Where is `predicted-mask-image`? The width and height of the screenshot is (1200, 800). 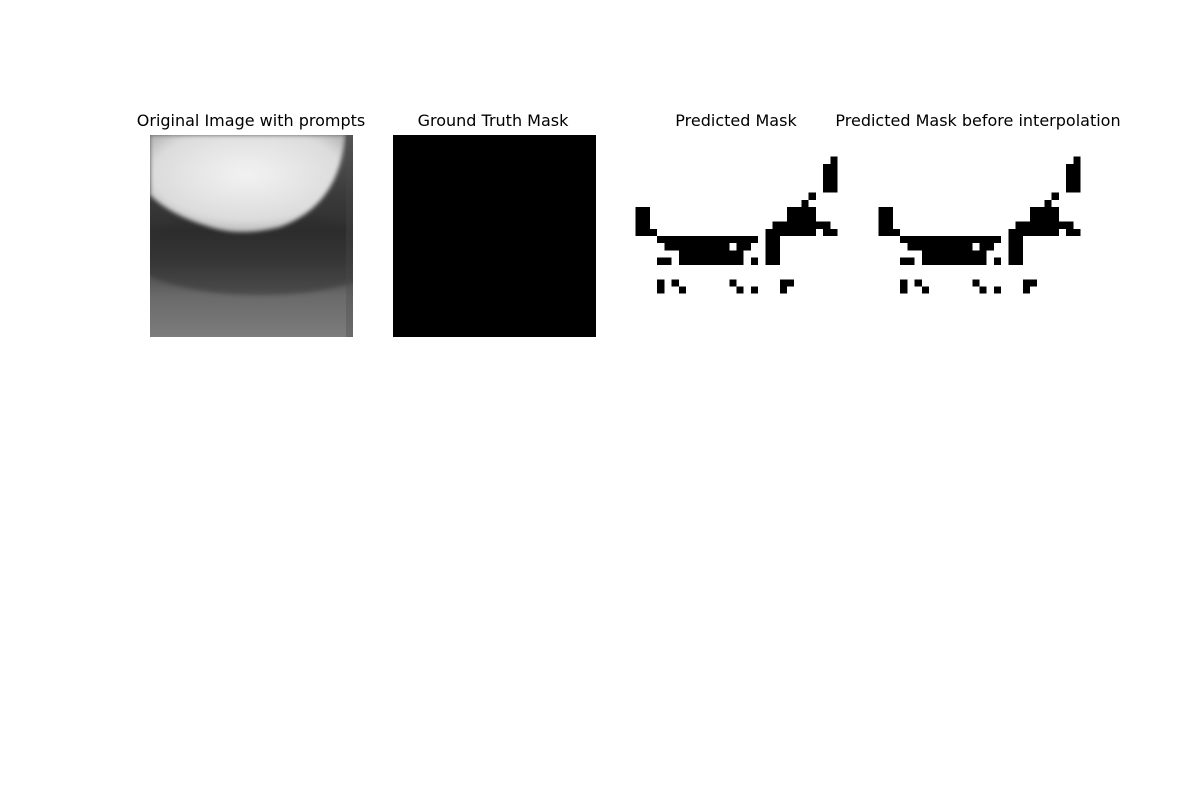
predicted-mask-image is located at coordinates (736, 236).